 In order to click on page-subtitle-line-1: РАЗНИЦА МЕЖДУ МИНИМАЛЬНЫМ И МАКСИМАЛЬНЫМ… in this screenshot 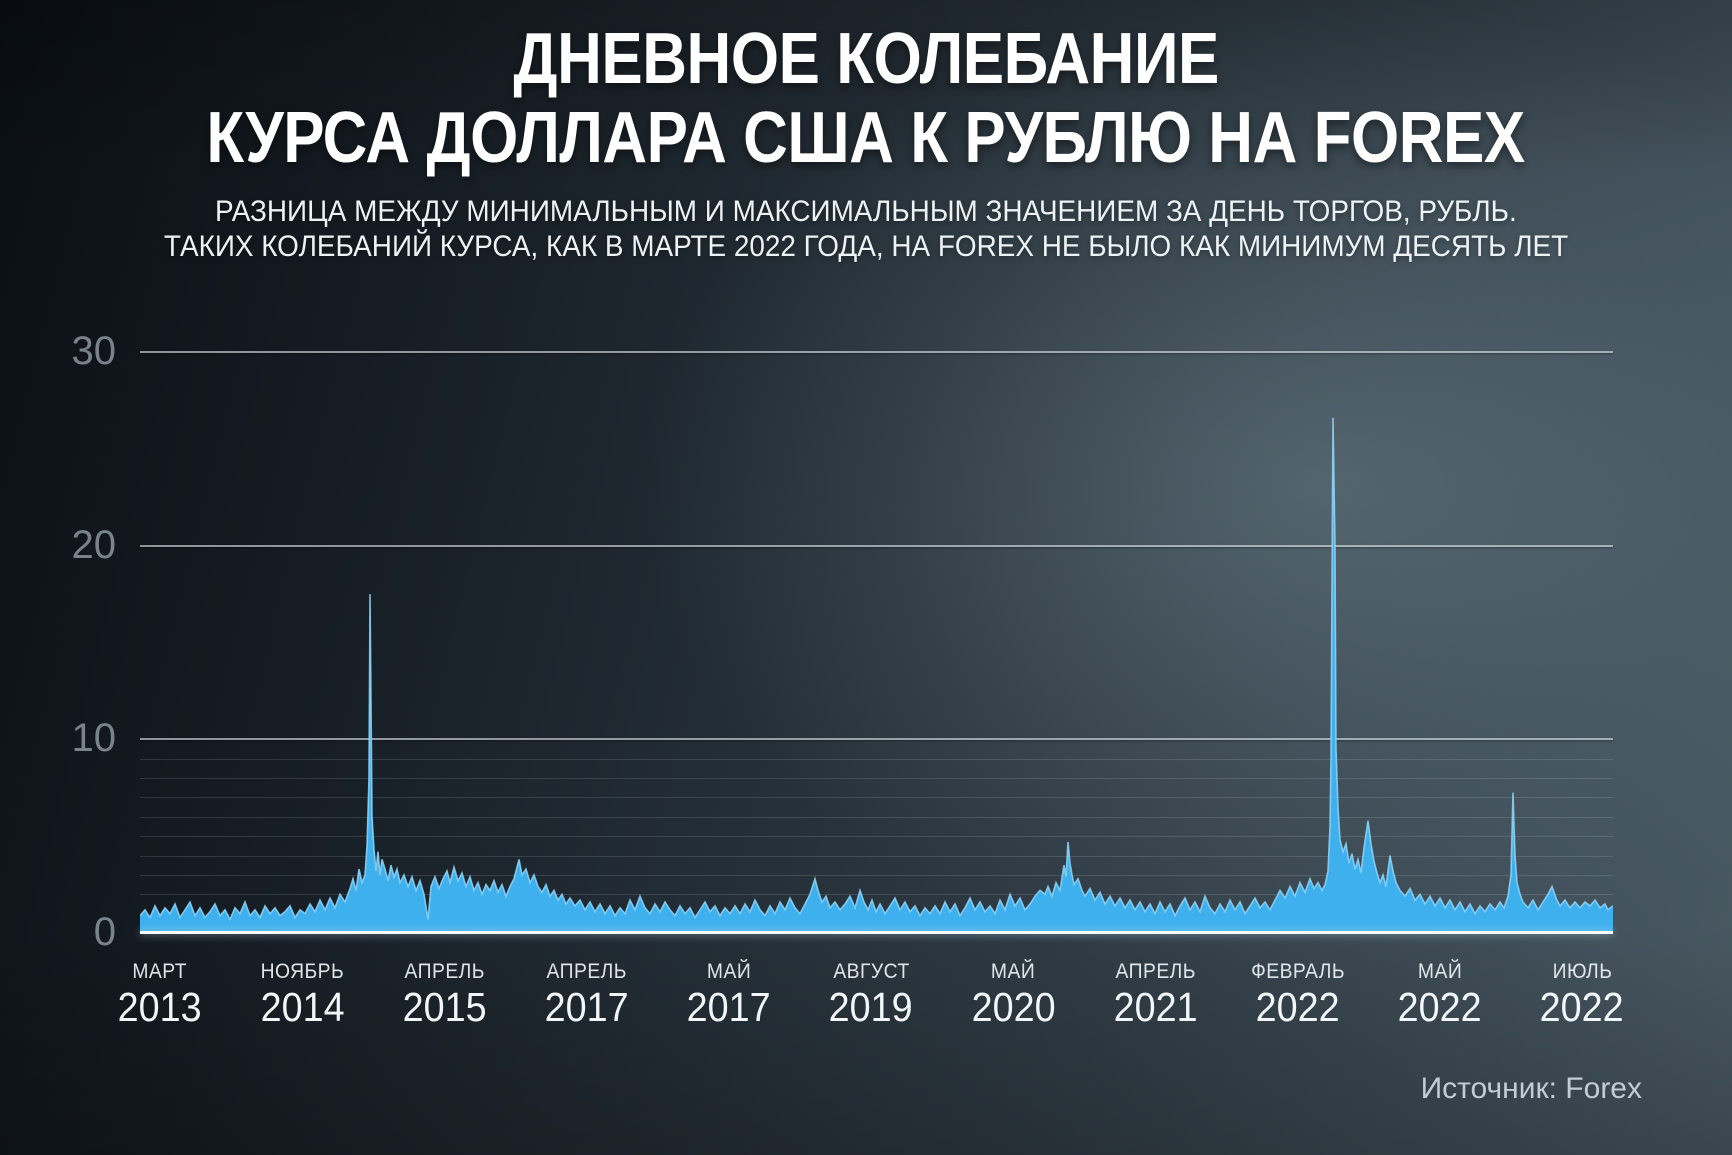, I will do `click(866, 211)`.